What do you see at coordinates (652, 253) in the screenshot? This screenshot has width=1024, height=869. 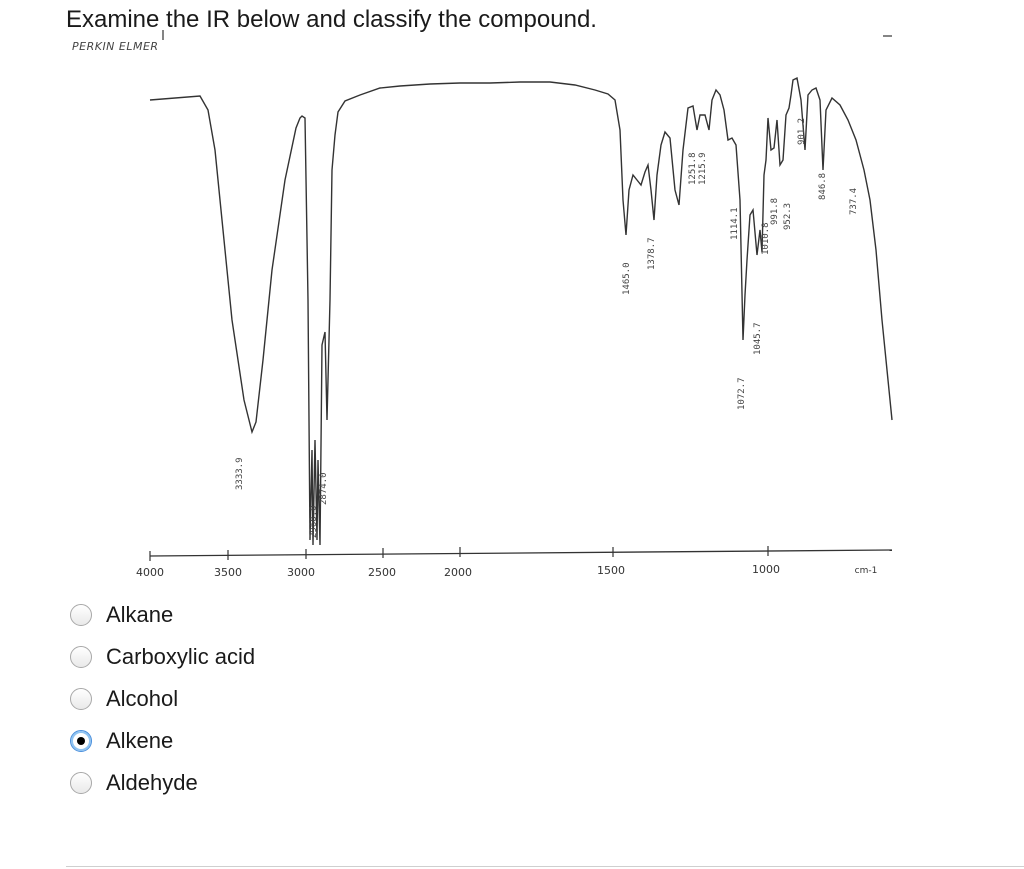 I see `peak-label: 1378.7` at bounding box center [652, 253].